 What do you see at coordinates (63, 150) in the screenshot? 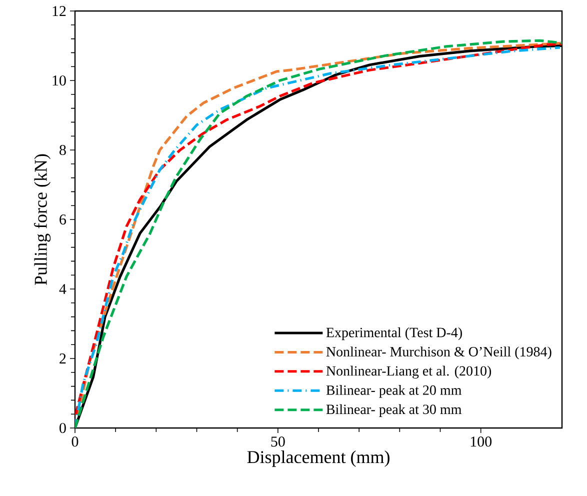
I see `y-tick-label: 8` at bounding box center [63, 150].